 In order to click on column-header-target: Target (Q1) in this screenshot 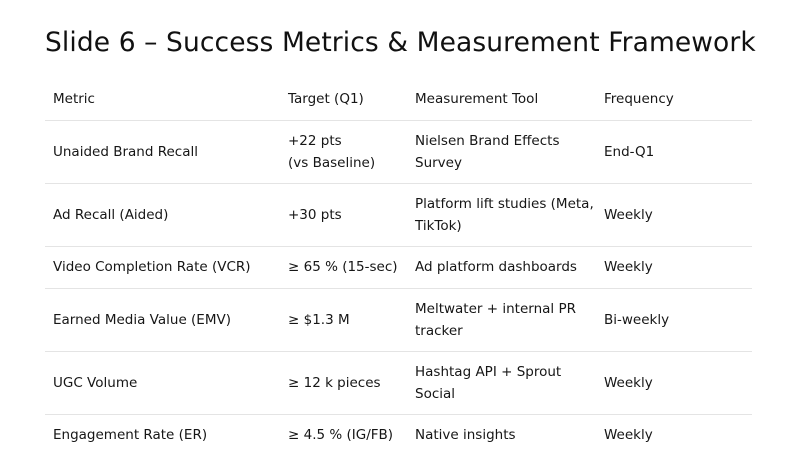, I will do `click(326, 98)`.